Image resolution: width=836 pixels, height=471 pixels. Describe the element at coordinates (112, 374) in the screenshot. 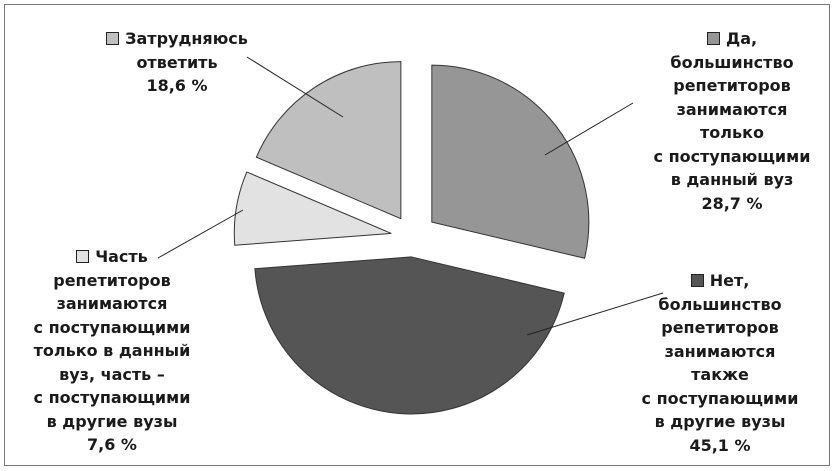

I see `label-line: вуз, часть –` at that location.